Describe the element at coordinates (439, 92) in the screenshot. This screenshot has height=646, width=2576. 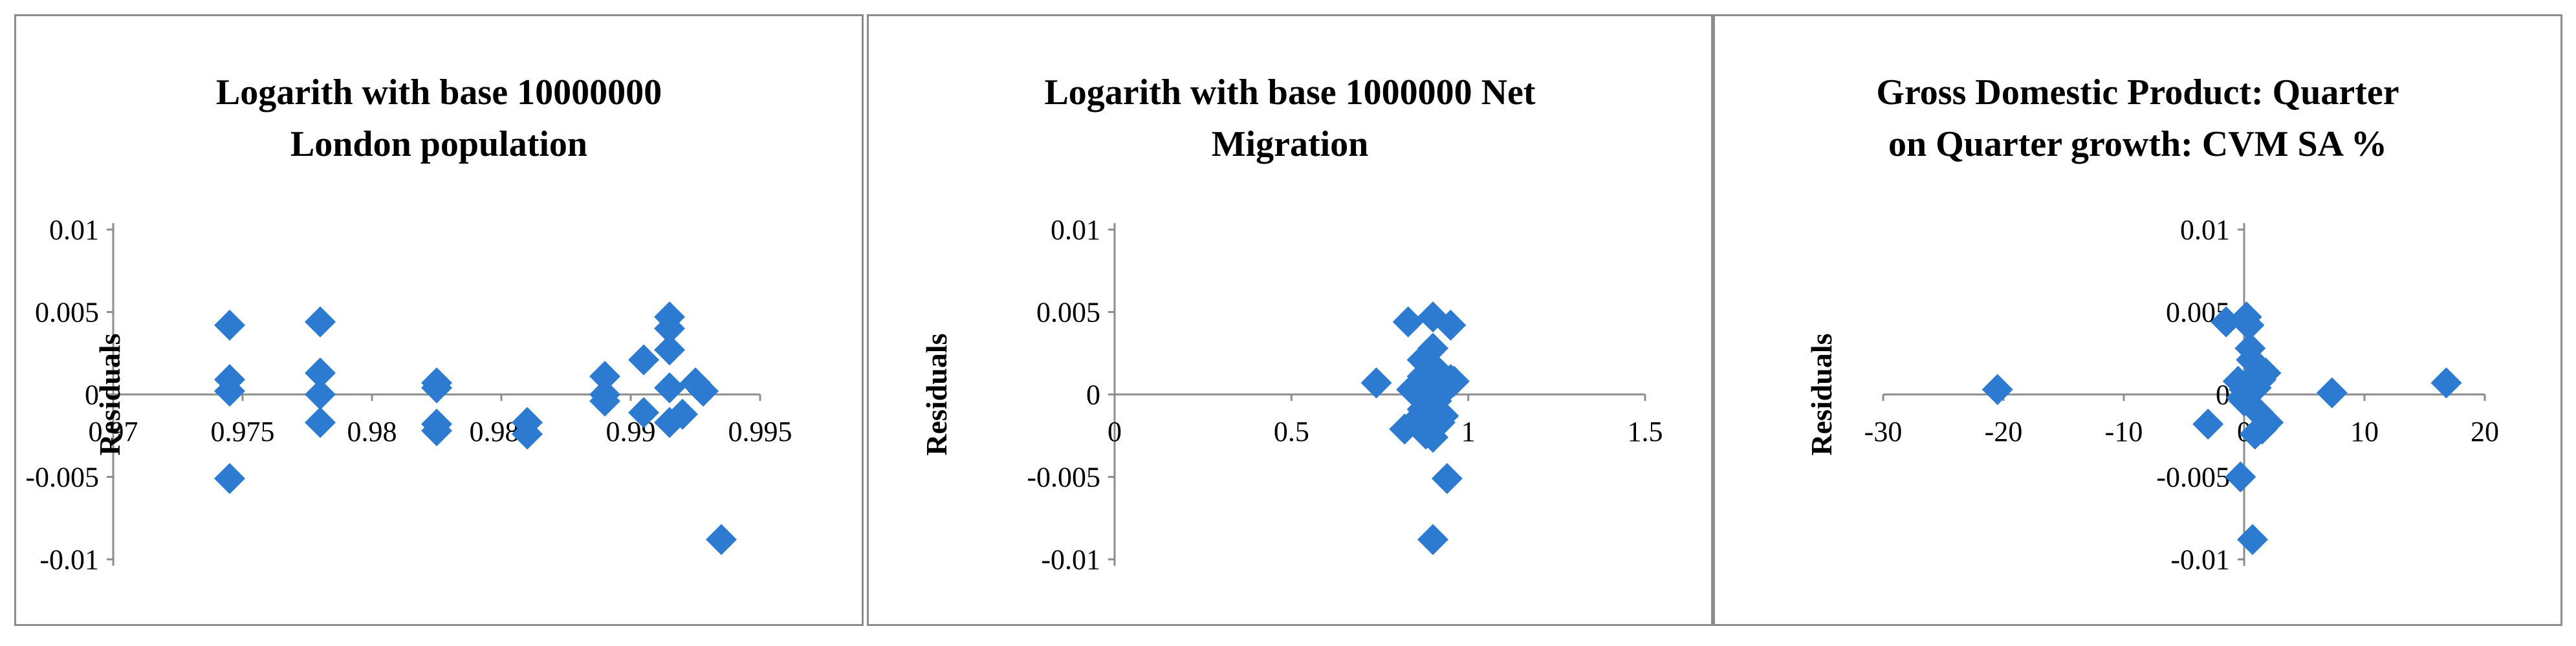
I see `chart-title-line: Logarith with base 10000000` at that location.